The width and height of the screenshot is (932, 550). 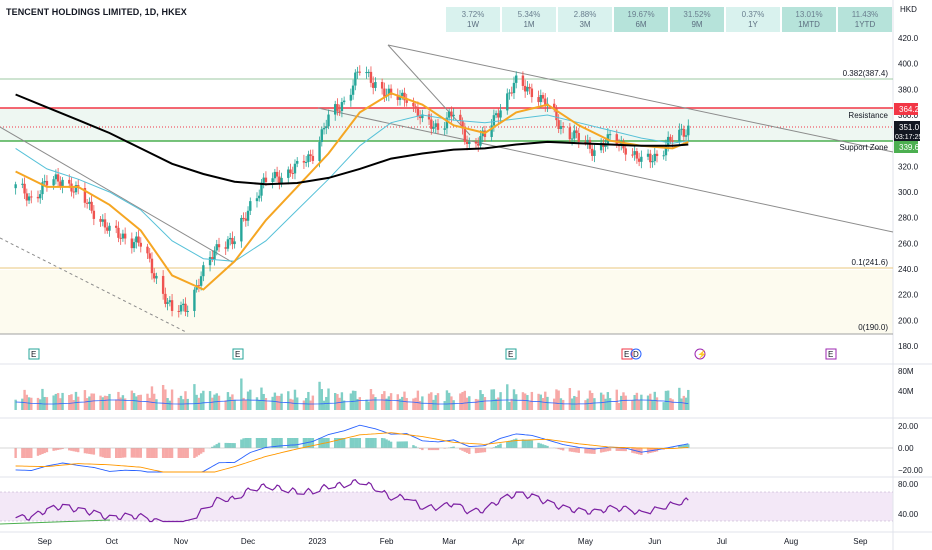 I want to click on perf-cell-1ytd: 11.43% 1YTD, so click(x=865, y=19).